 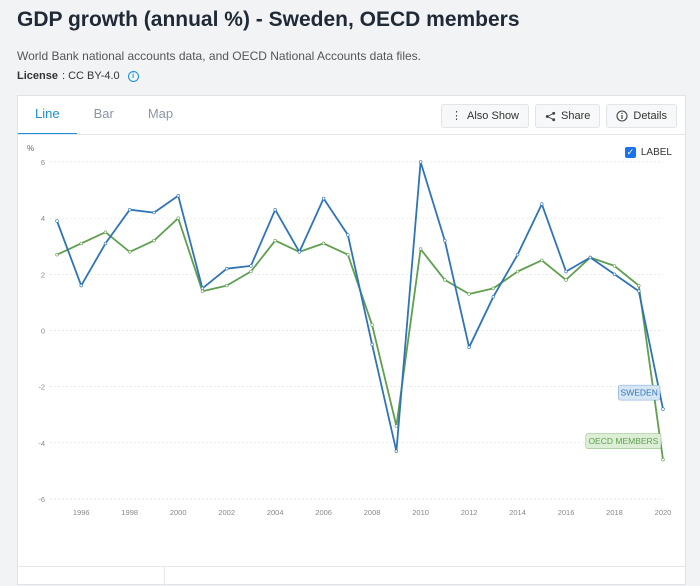 I want to click on series-label-sweden: SWEDEN, so click(x=639, y=393).